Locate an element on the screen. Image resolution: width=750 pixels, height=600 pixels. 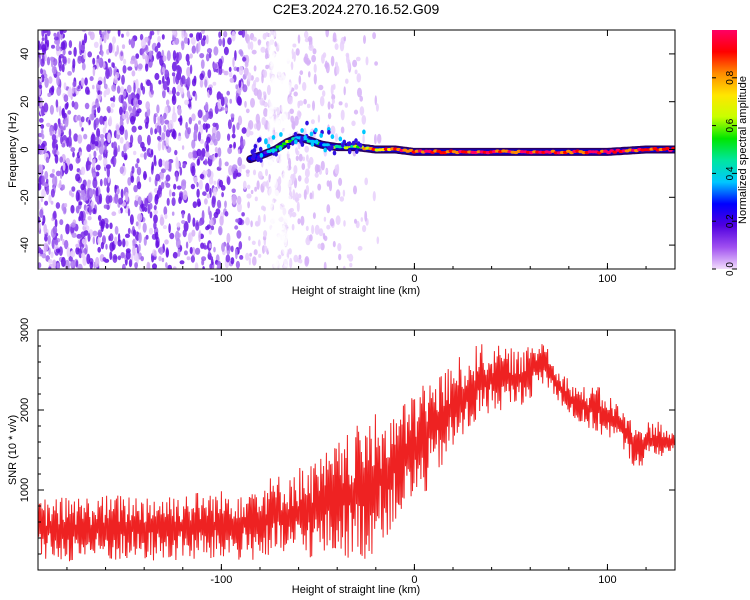
y-tick-label: 0 is located at coordinates (25, 149).